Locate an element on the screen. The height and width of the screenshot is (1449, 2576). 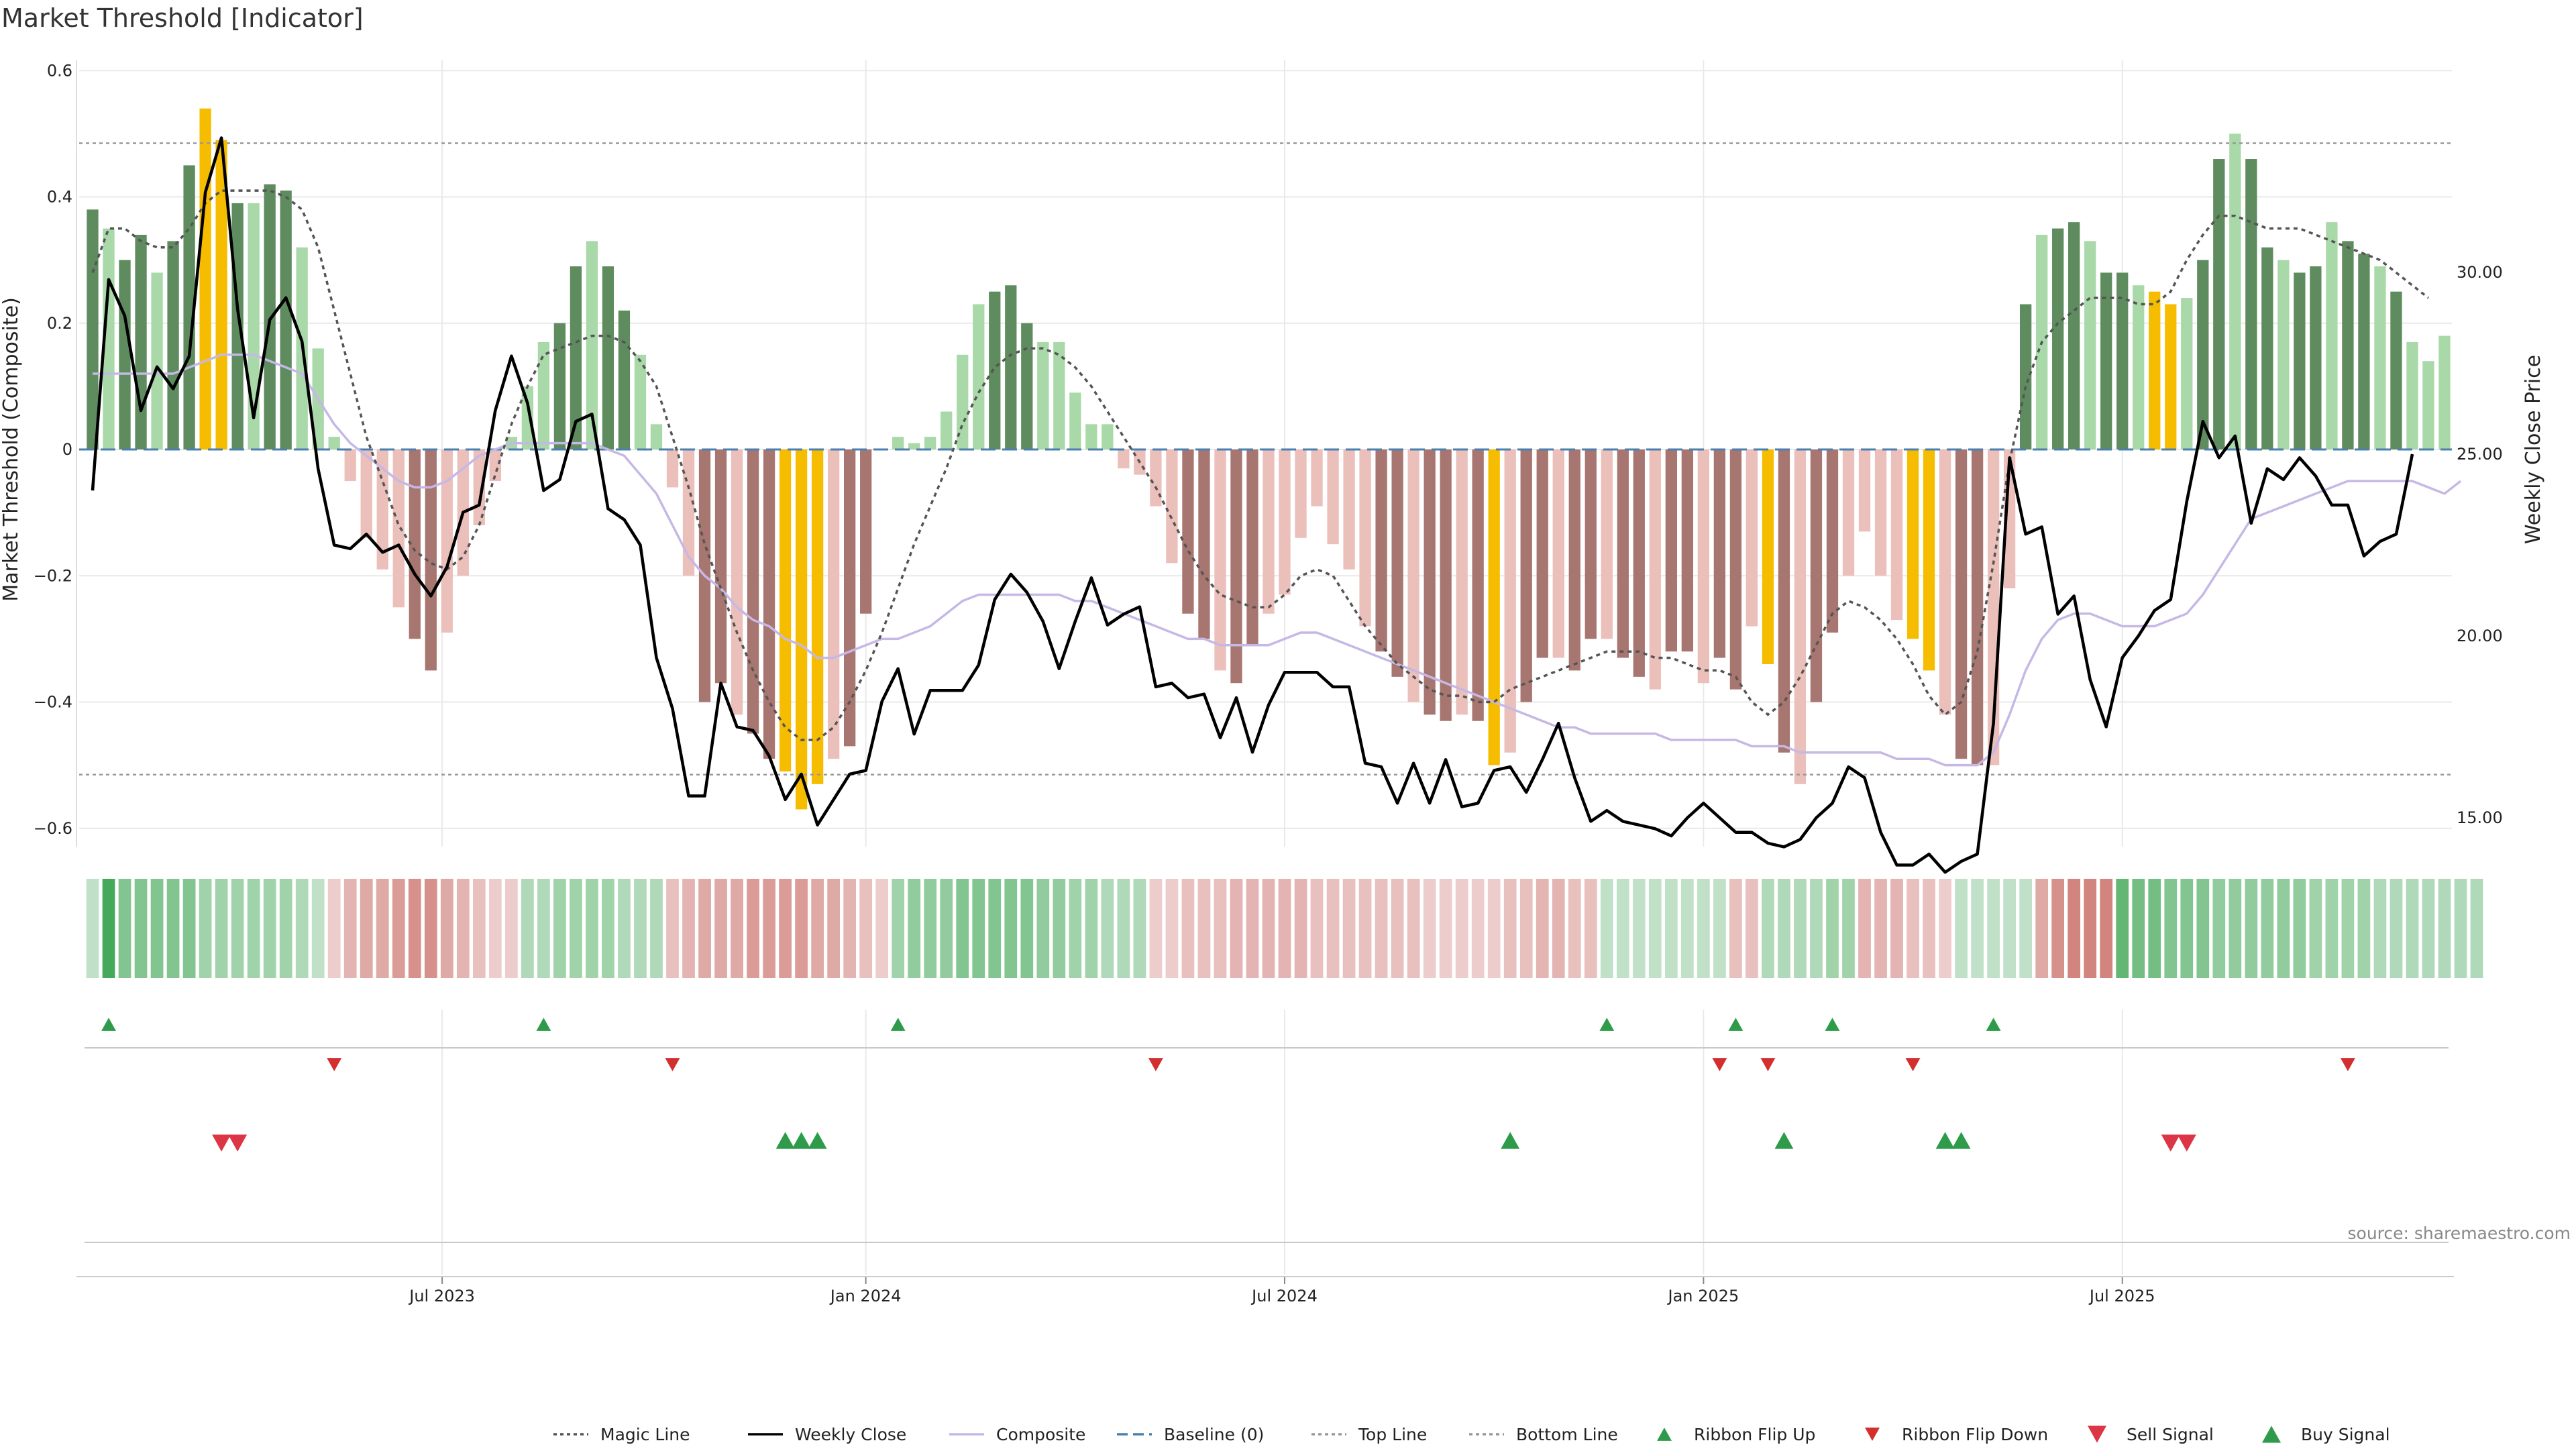
legend-label: Buy Signal is located at coordinates (2345, 1434).